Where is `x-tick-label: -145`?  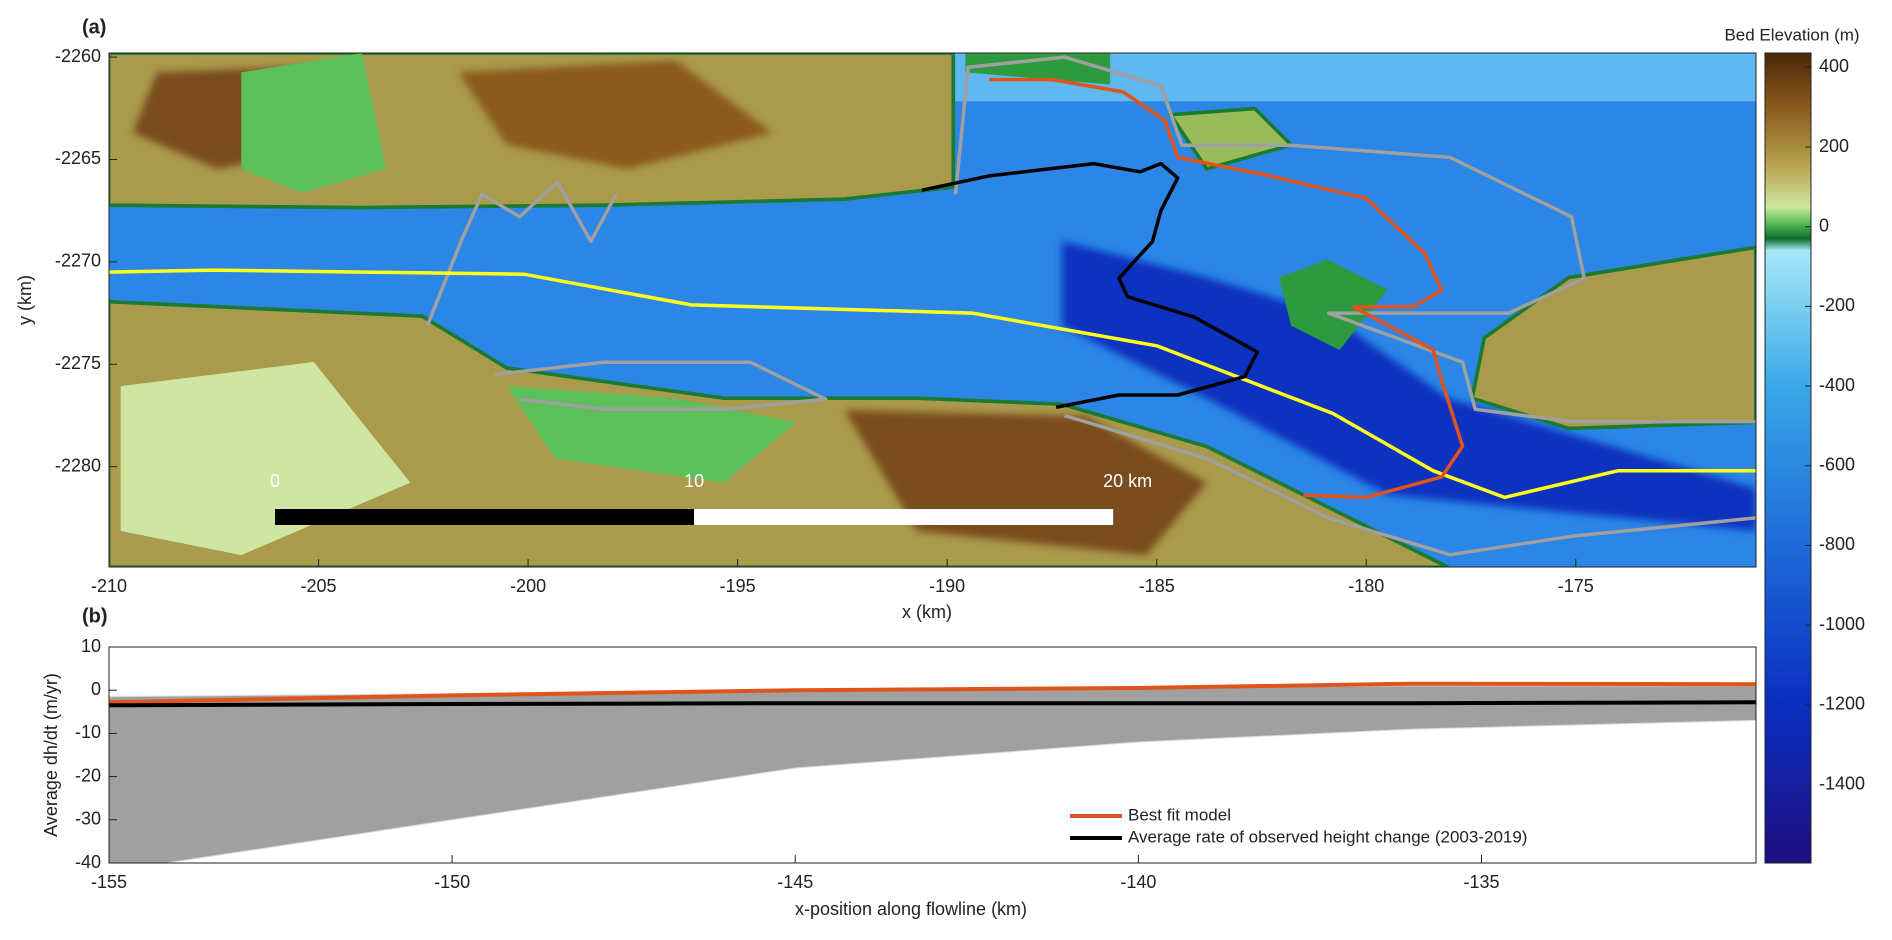 x-tick-label: -145 is located at coordinates (795, 882).